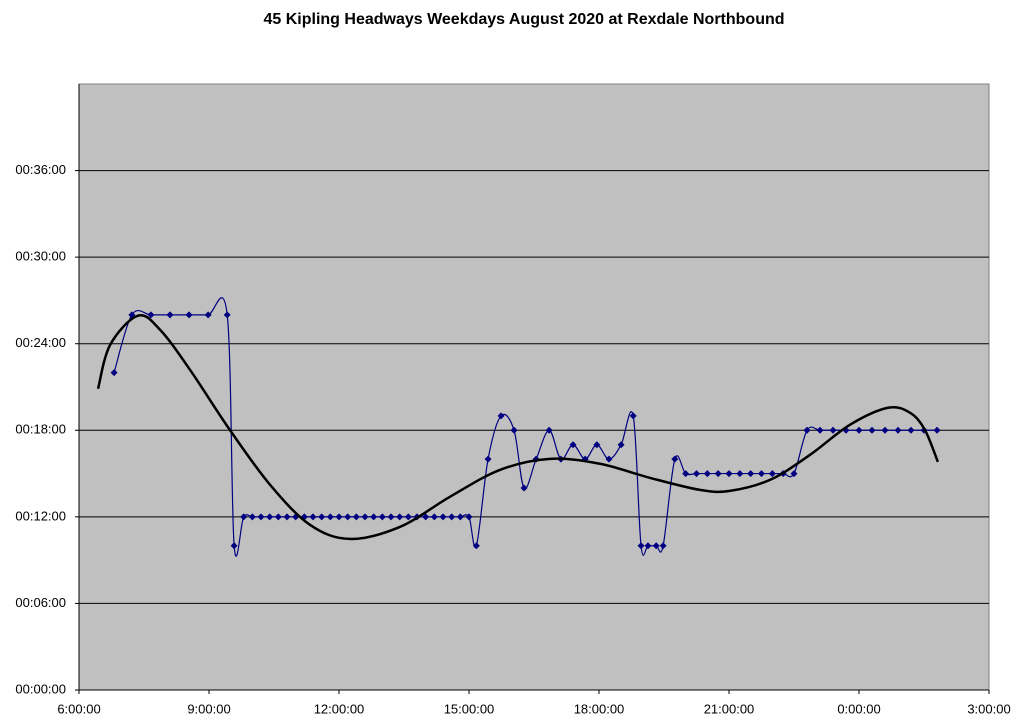  What do you see at coordinates (729, 708) in the screenshot?
I see `x-tick-label: 21:00:00` at bounding box center [729, 708].